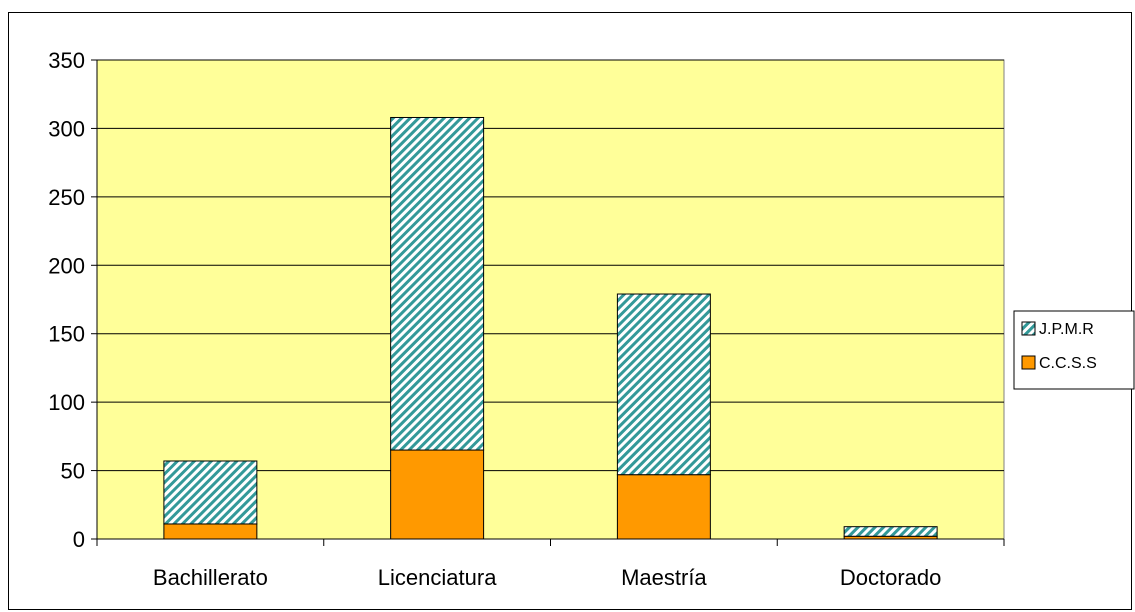 This screenshot has width=1135, height=612. Describe the element at coordinates (66, 128) in the screenshot. I see `y-tick-label: 300` at that location.